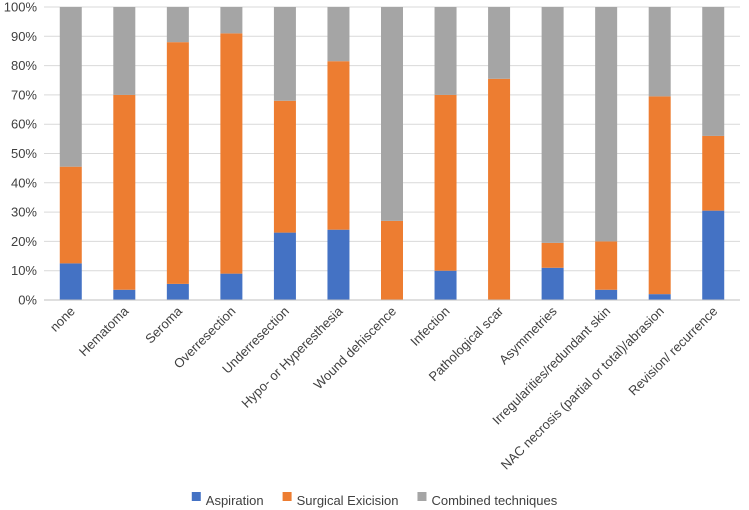  Describe the element at coordinates (24, 182) in the screenshot. I see `y-tick-label: 40%` at that location.